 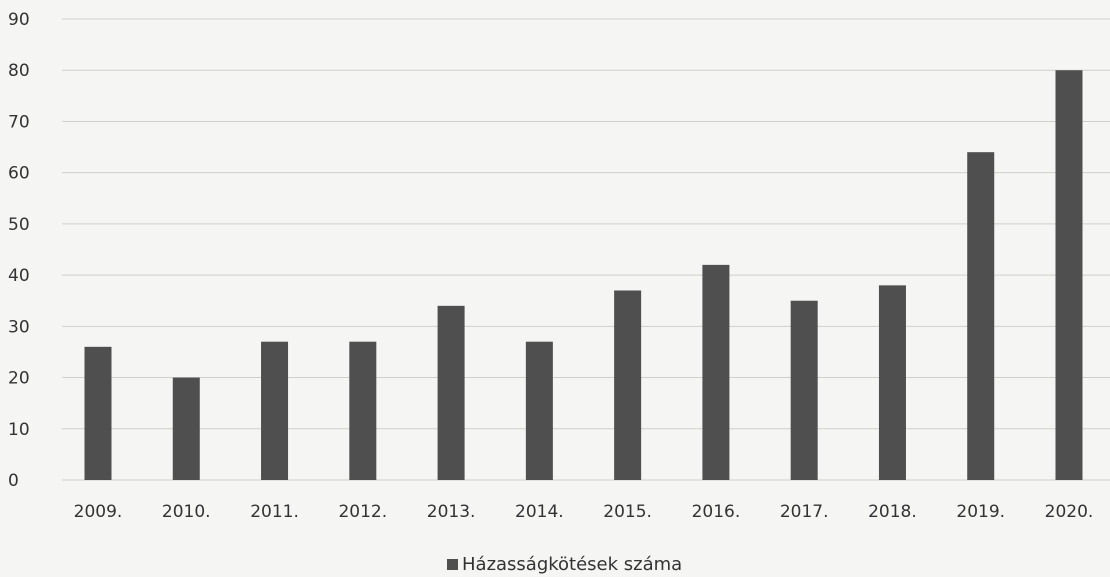 What do you see at coordinates (19, 430) in the screenshot?
I see `y-tick-label: 10` at bounding box center [19, 430].